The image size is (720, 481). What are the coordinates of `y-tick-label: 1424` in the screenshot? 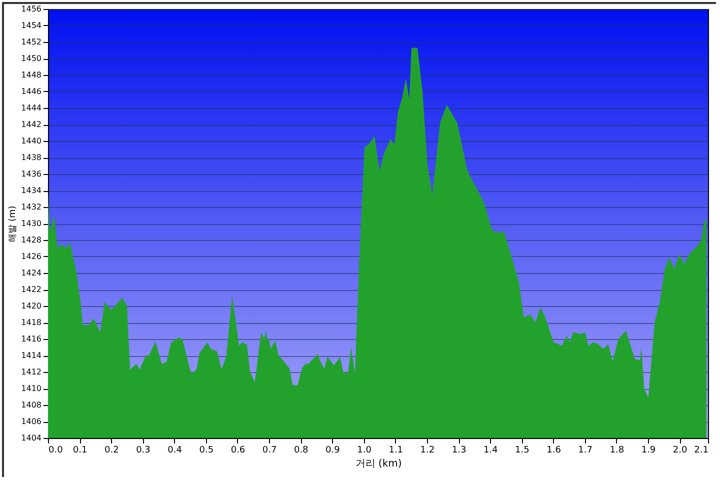 It's located at (31, 273).